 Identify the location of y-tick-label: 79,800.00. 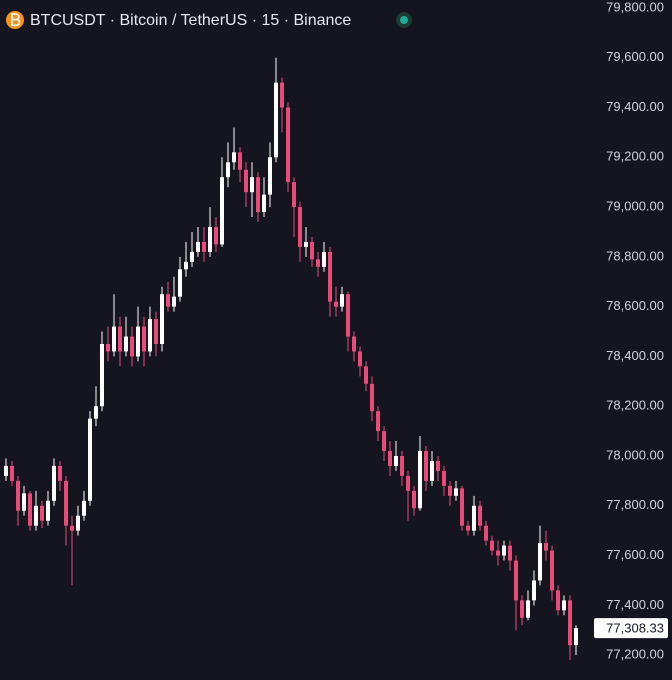
(635, 7).